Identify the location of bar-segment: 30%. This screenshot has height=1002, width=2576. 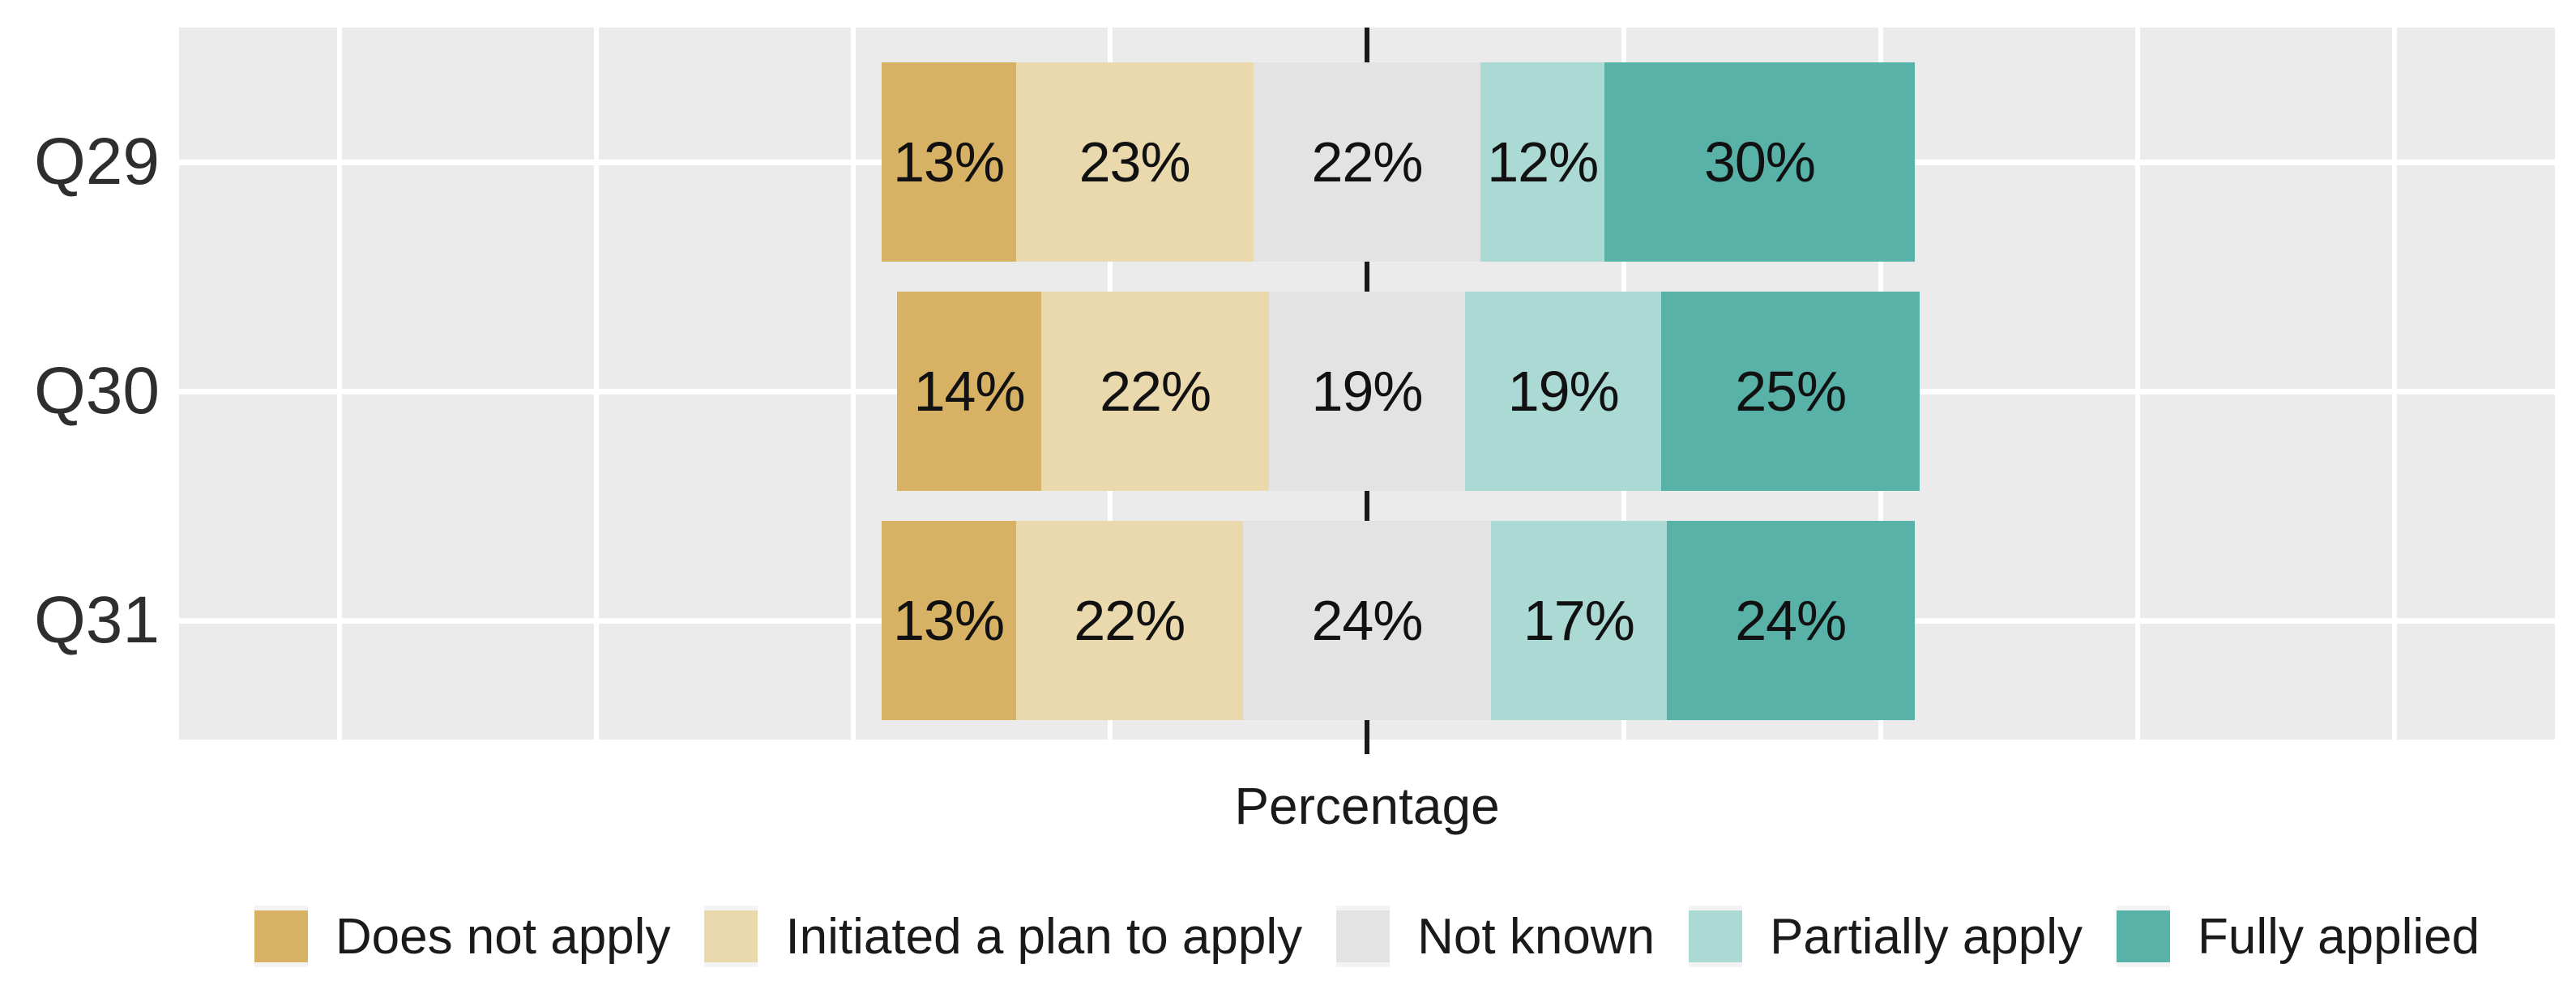
(1759, 162).